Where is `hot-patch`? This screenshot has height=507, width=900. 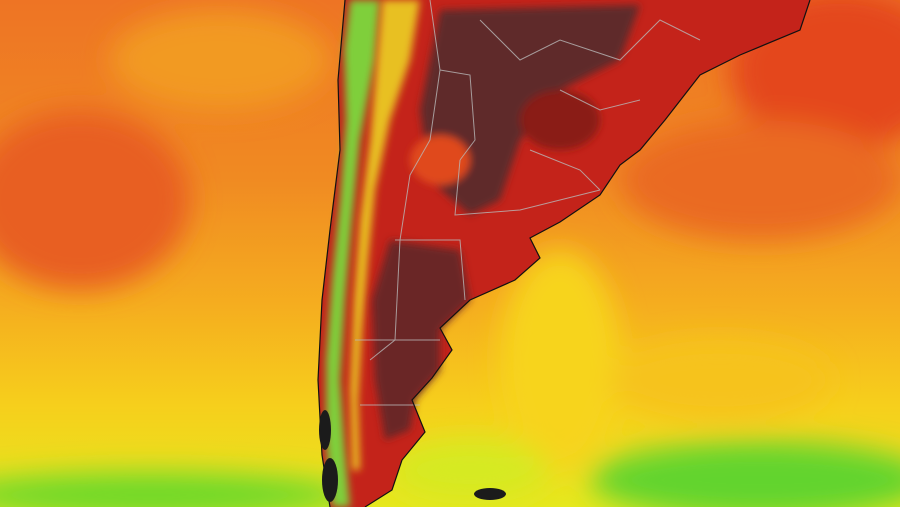 hot-patch is located at coordinates (560, 120).